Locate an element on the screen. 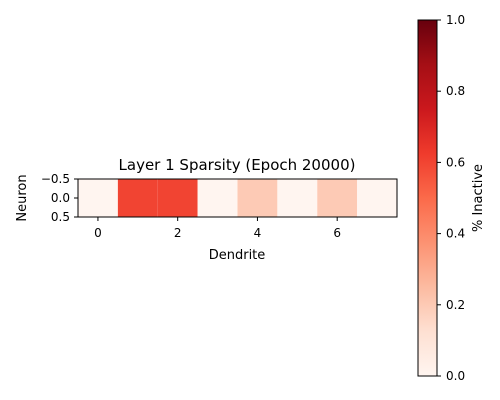  colorbar-tick-label: 0.0 is located at coordinates (455, 376).